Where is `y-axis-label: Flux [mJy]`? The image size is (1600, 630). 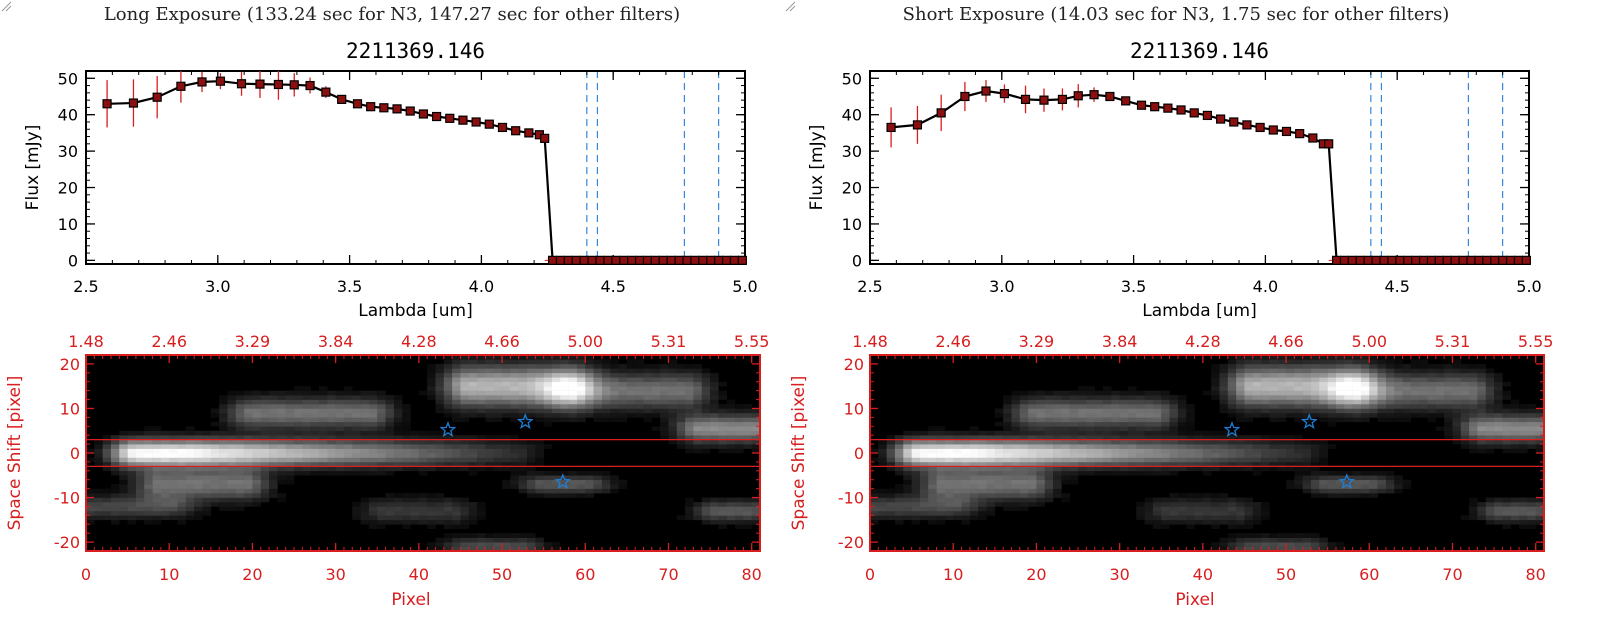
y-axis-label: Flux [mJy] is located at coordinates (33, 168).